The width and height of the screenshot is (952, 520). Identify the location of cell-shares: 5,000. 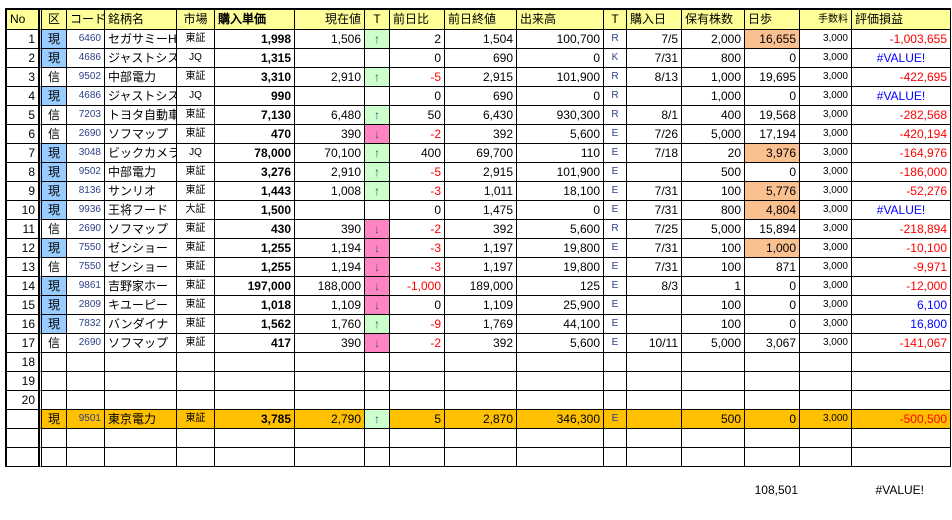
(713, 343).